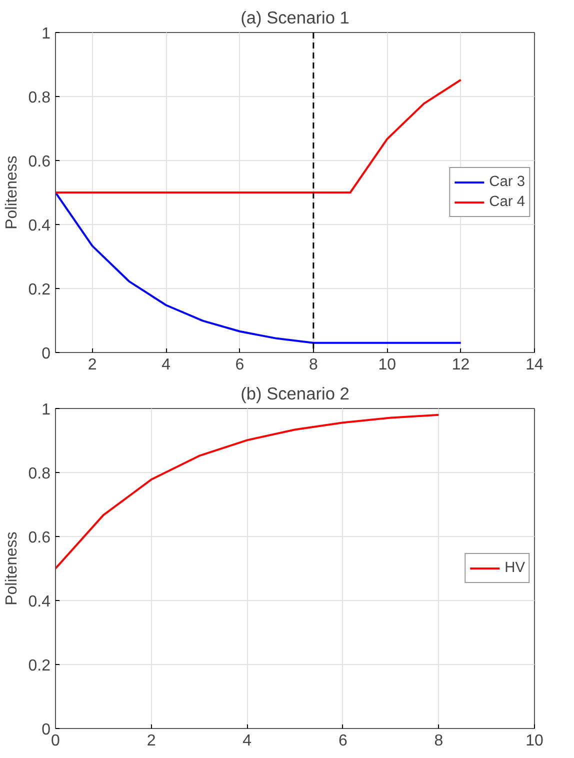 Image resolution: width=574 pixels, height=758 pixels. What do you see at coordinates (295, 394) in the screenshot?
I see `chart-title: (b) Scenario 2` at bounding box center [295, 394].